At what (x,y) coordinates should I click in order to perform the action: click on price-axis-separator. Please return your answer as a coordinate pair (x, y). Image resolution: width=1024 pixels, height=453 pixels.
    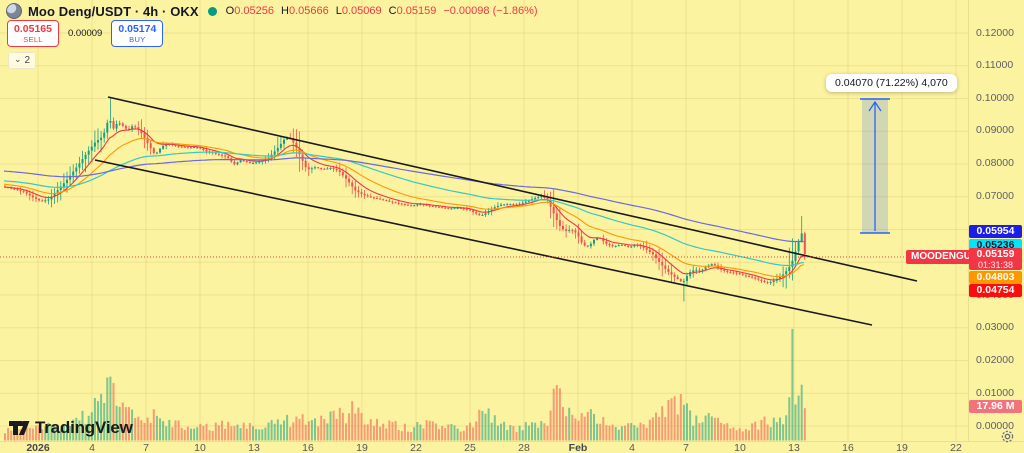
    Looking at the image, I should click on (968, 220).